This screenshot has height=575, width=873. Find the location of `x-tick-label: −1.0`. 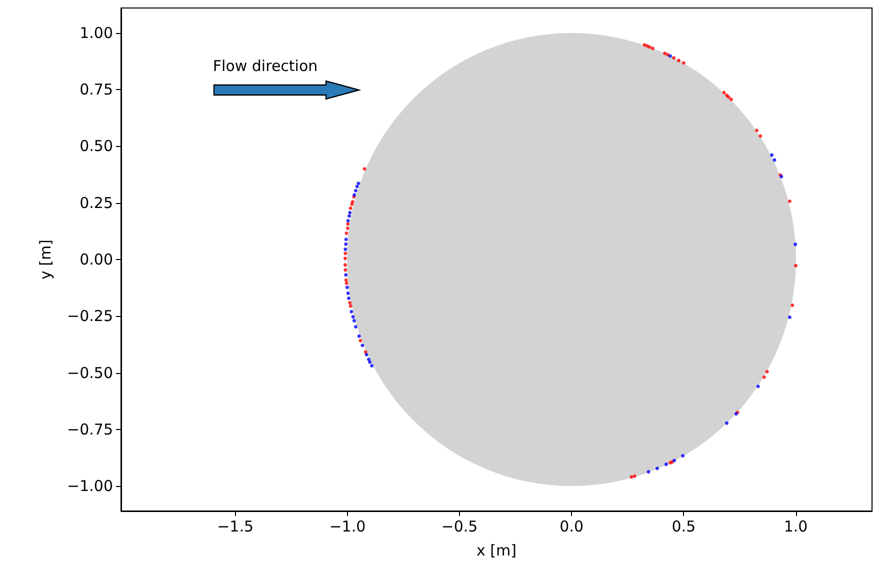

x-tick-label: −1.0 is located at coordinates (347, 527).